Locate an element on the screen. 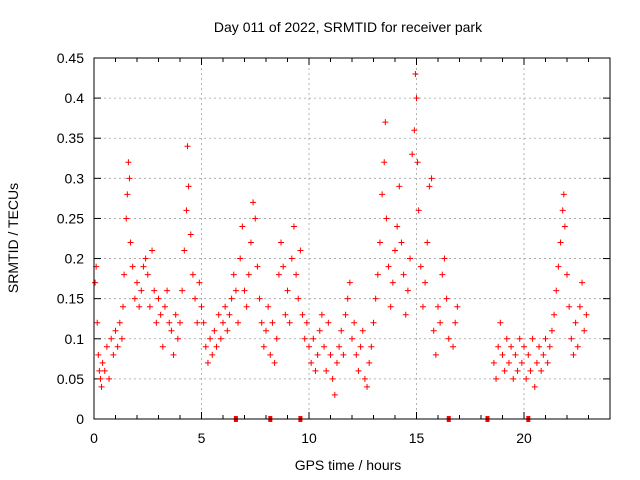 The width and height of the screenshot is (640, 480). x-tick-label: 0 is located at coordinates (94, 438).